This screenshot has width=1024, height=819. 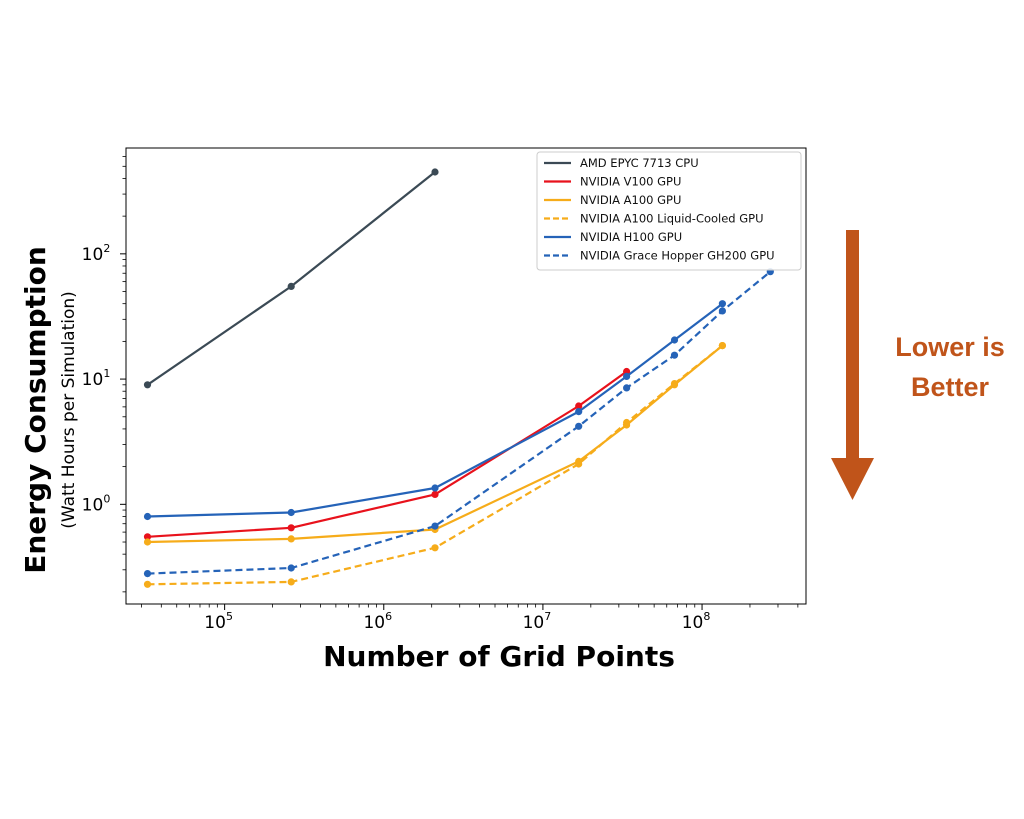 I want to click on legend-entry: NVIDIA Grace Hopper GH200 GPU, so click(x=677, y=256).